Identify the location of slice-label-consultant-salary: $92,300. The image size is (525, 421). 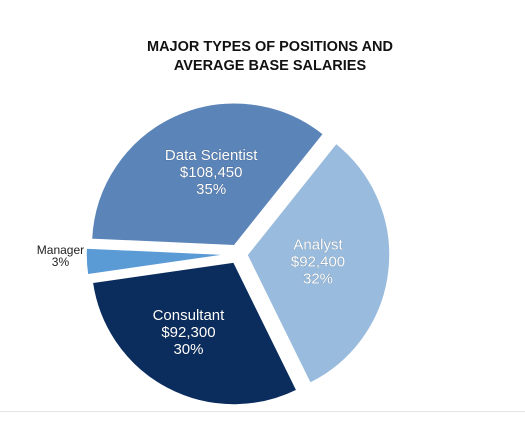
(188, 332).